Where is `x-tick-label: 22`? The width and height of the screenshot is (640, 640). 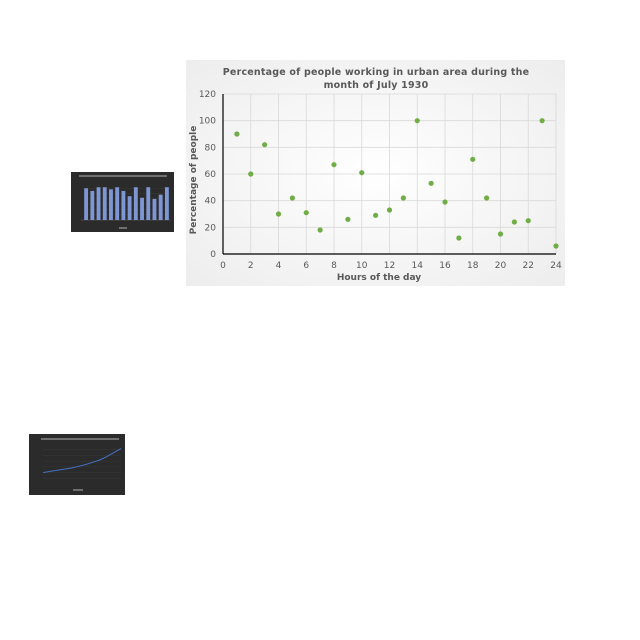 x-tick-label: 22 is located at coordinates (528, 266).